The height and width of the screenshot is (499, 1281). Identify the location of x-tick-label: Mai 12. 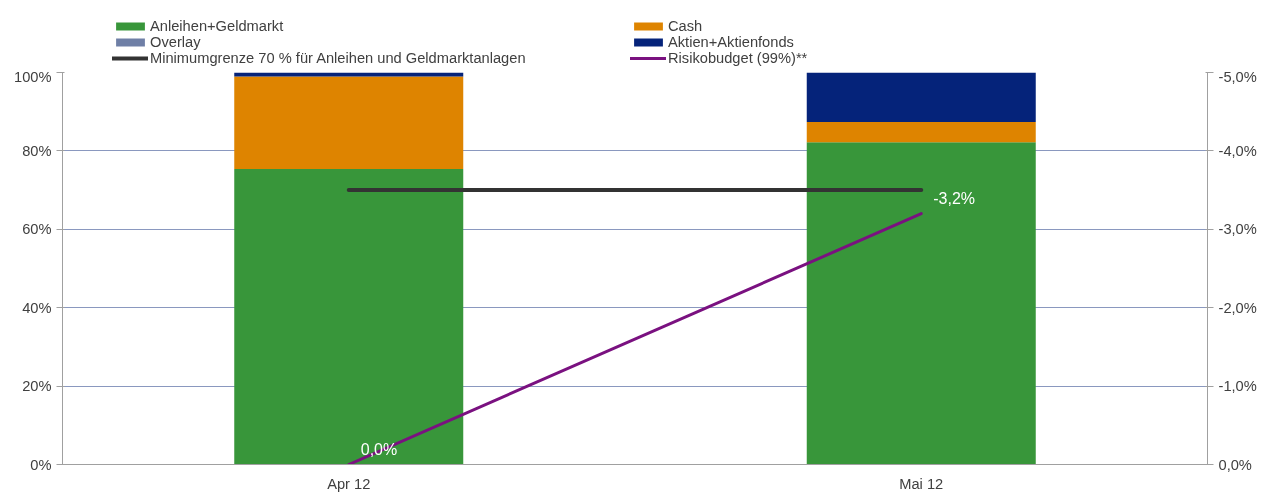
(921, 483).